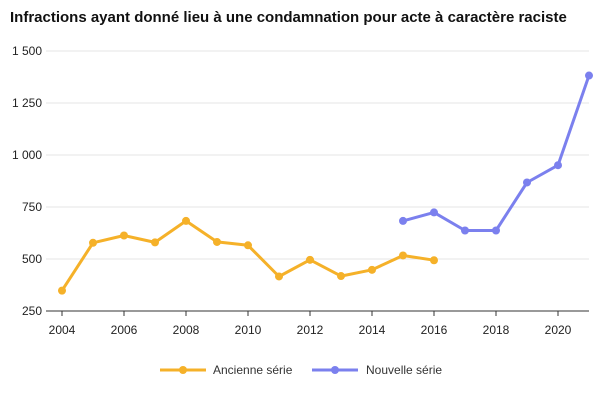  What do you see at coordinates (124, 330) in the screenshot?
I see `x-tick-label: 2006` at bounding box center [124, 330].